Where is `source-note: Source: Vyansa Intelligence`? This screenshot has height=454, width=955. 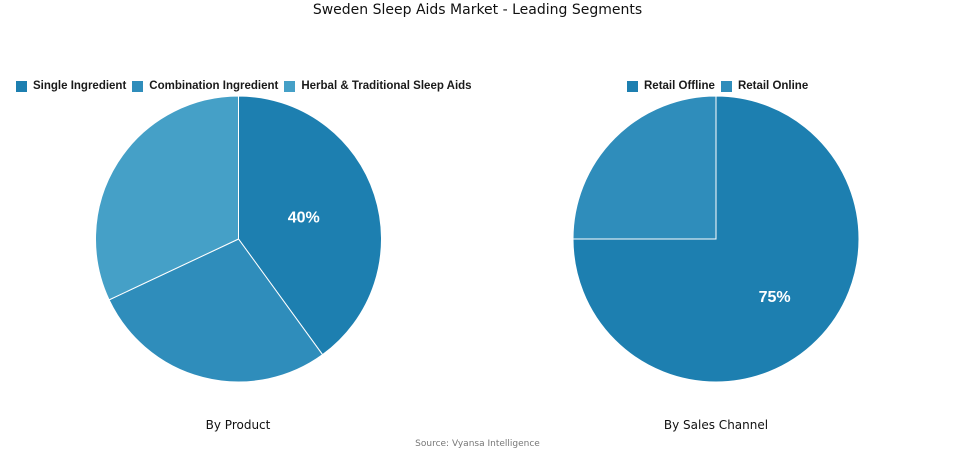 source-note: Source: Vyansa Intelligence is located at coordinates (477, 444).